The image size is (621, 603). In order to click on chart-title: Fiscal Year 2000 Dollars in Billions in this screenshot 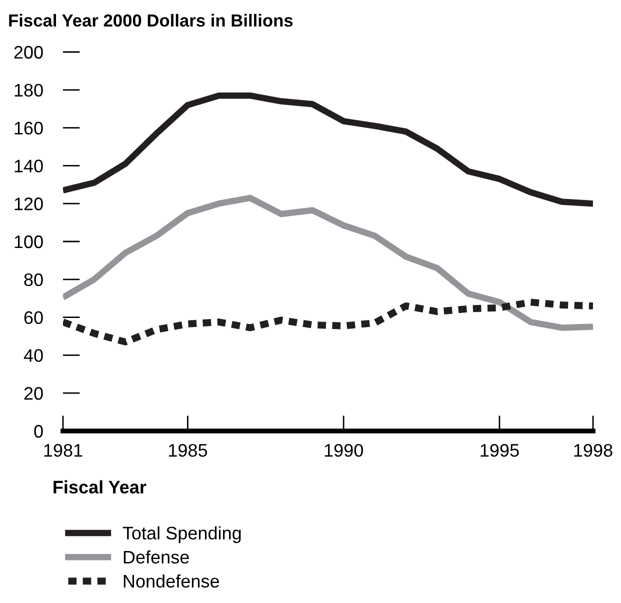, I will do `click(151, 20)`.